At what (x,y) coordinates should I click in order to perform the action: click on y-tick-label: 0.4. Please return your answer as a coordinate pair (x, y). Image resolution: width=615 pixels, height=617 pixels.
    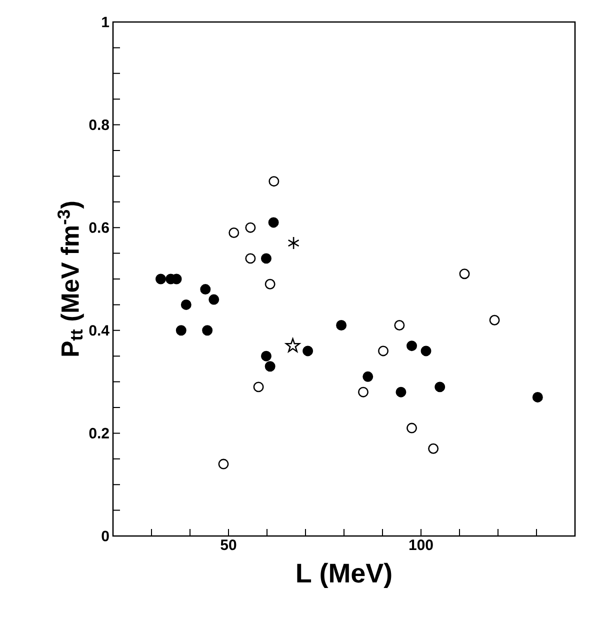
    Looking at the image, I should click on (99, 330).